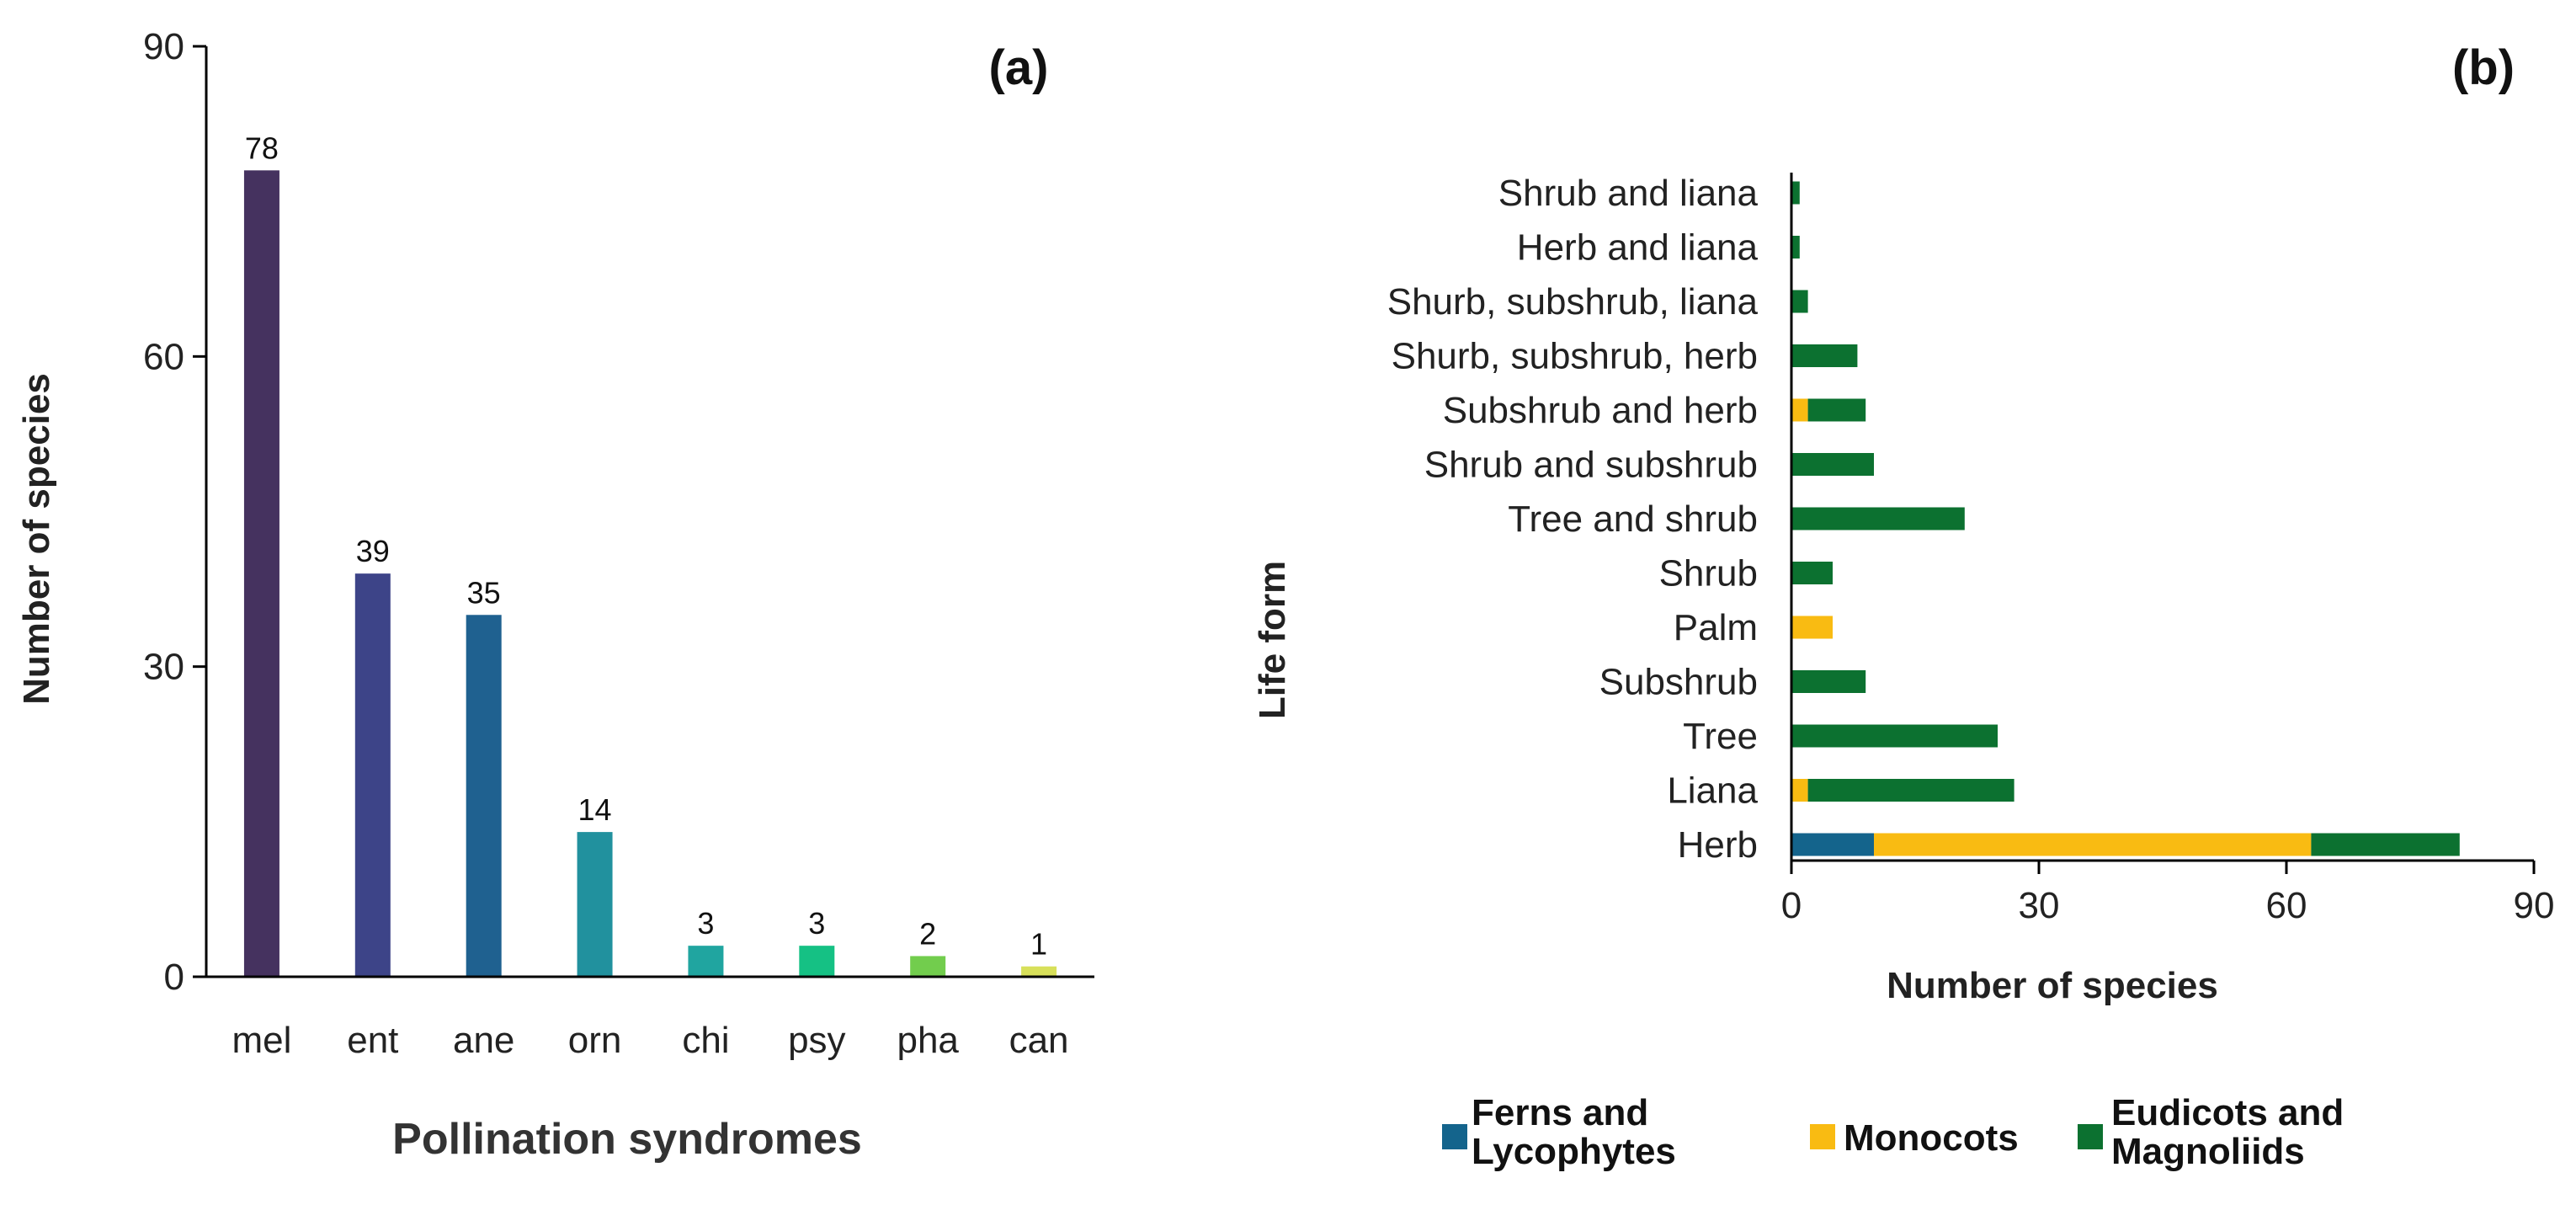 The height and width of the screenshot is (1210, 2576). I want to click on chart-b-category-subshrub: Subshrub, so click(1678, 683).